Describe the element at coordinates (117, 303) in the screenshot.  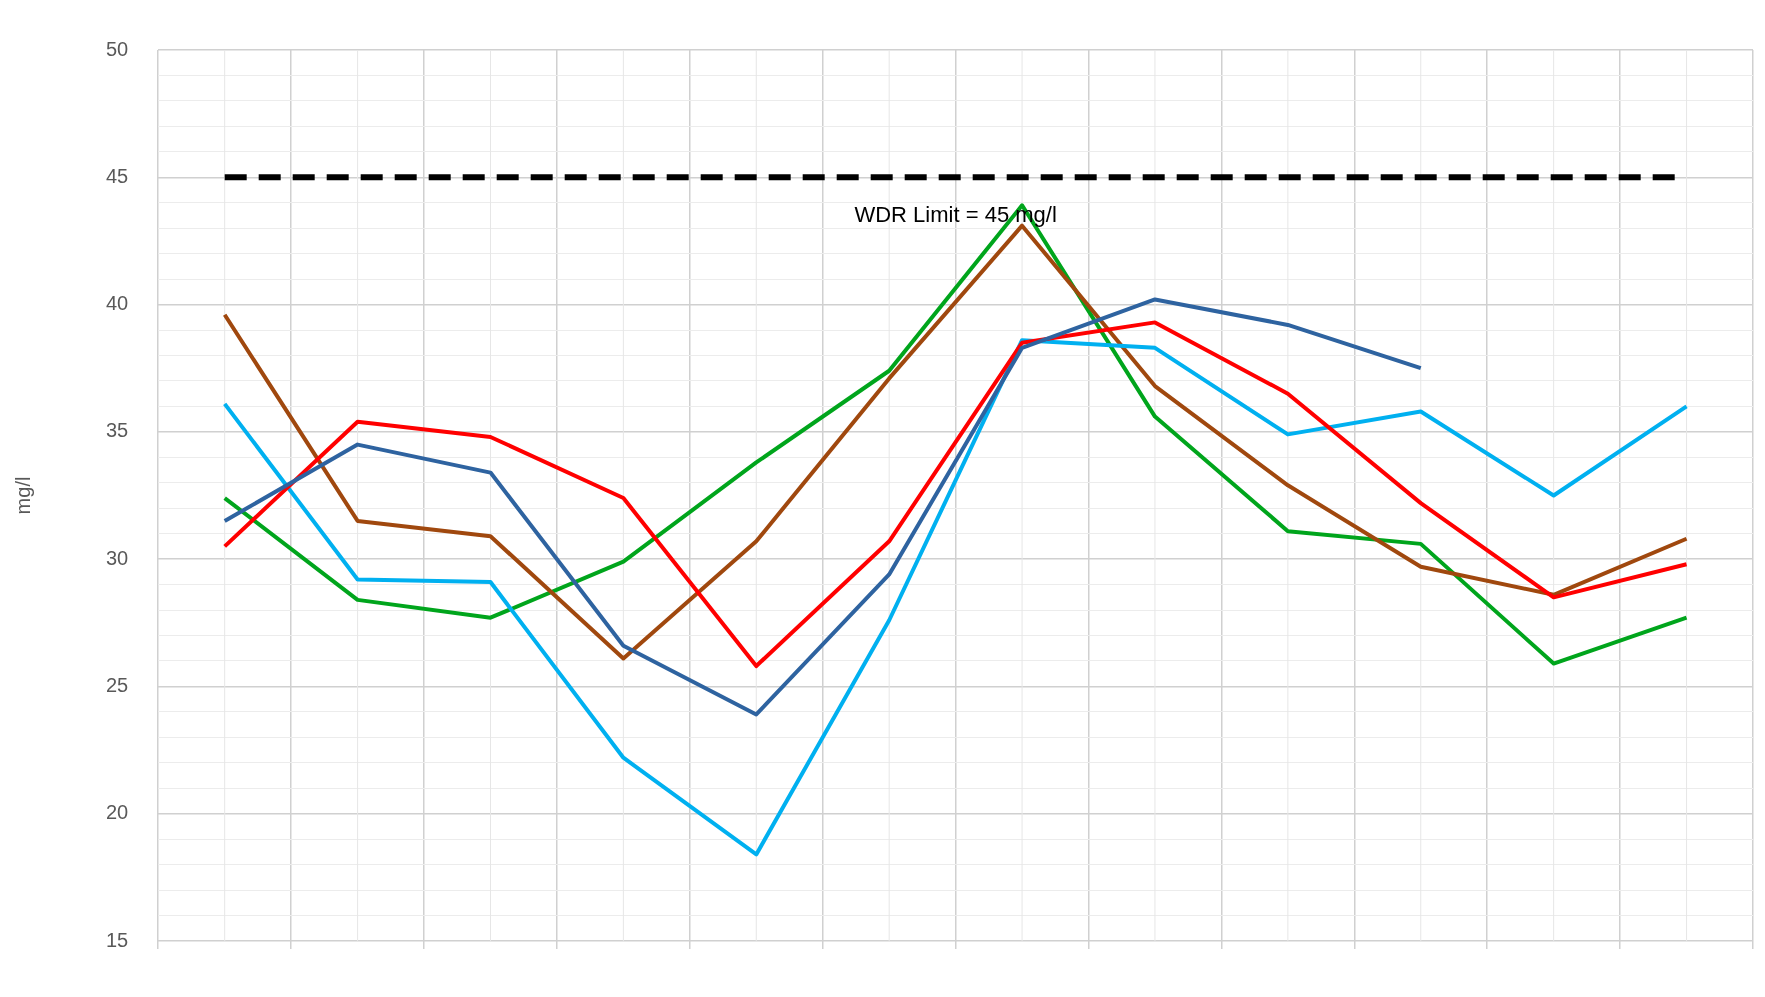
I see `y-tick-label: 40` at that location.